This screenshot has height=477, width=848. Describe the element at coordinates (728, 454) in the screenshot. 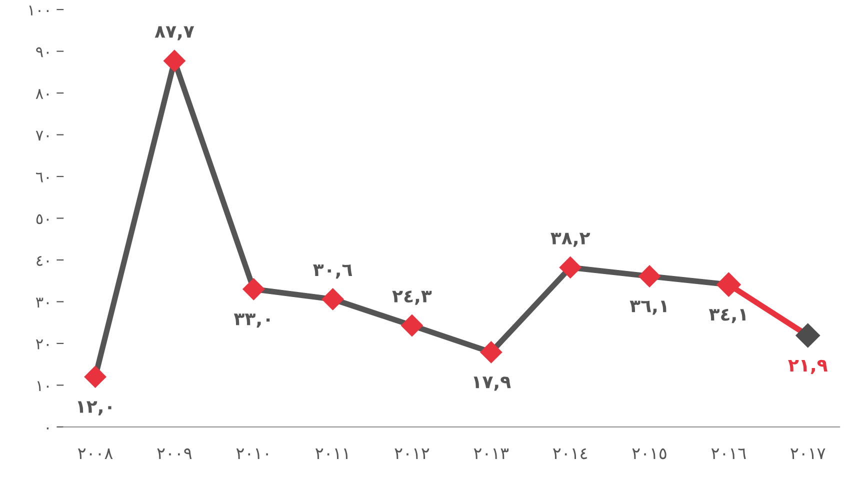

I see `x-tick-label: ٢٠١٦` at that location.